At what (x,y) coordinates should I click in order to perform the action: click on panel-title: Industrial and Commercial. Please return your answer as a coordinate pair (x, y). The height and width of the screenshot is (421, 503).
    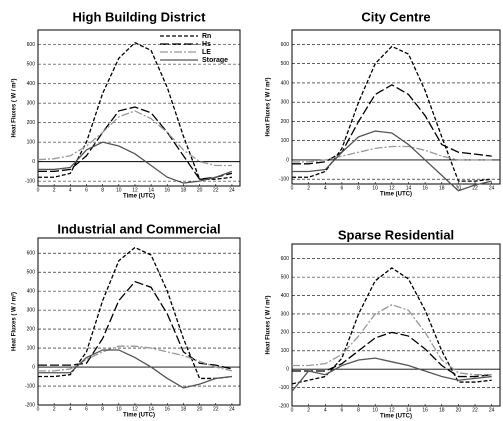
    Looking at the image, I should click on (138, 228).